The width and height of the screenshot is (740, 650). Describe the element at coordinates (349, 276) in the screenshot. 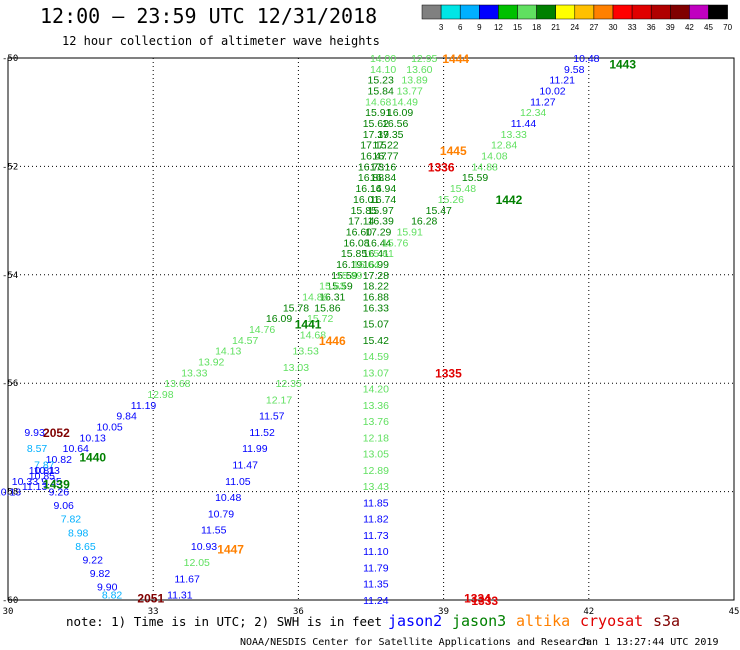

I see `swh-value-label: 15.89` at that location.